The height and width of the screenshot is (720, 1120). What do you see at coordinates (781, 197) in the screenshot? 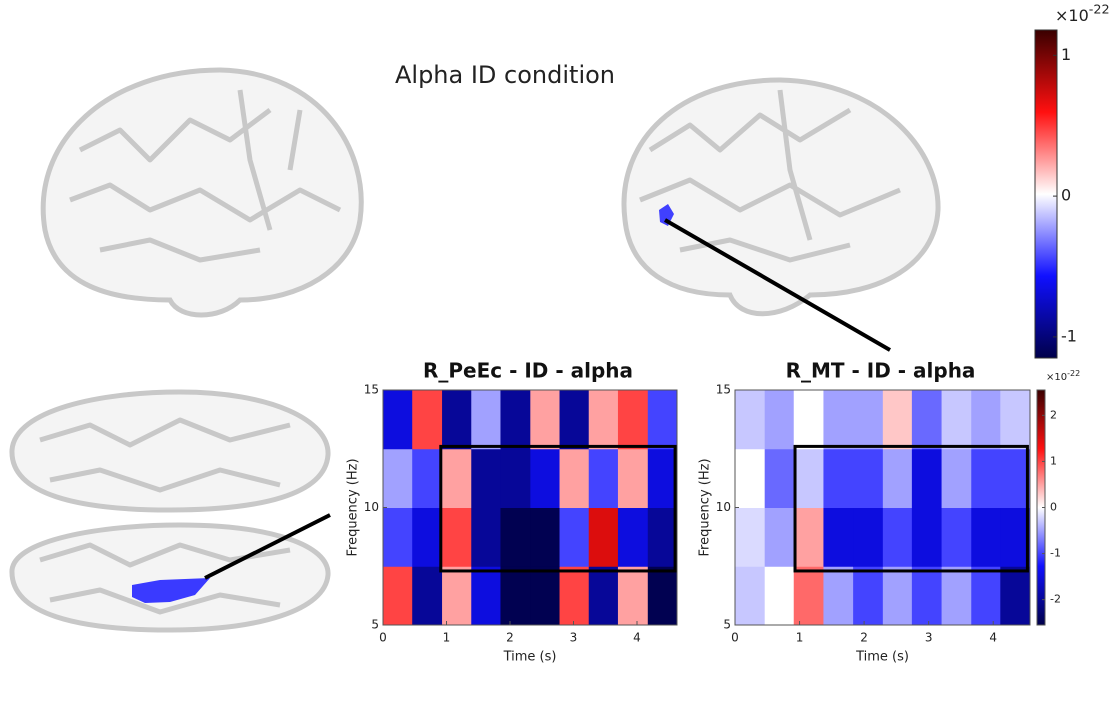
I see `brain-right-lateral` at bounding box center [781, 197].